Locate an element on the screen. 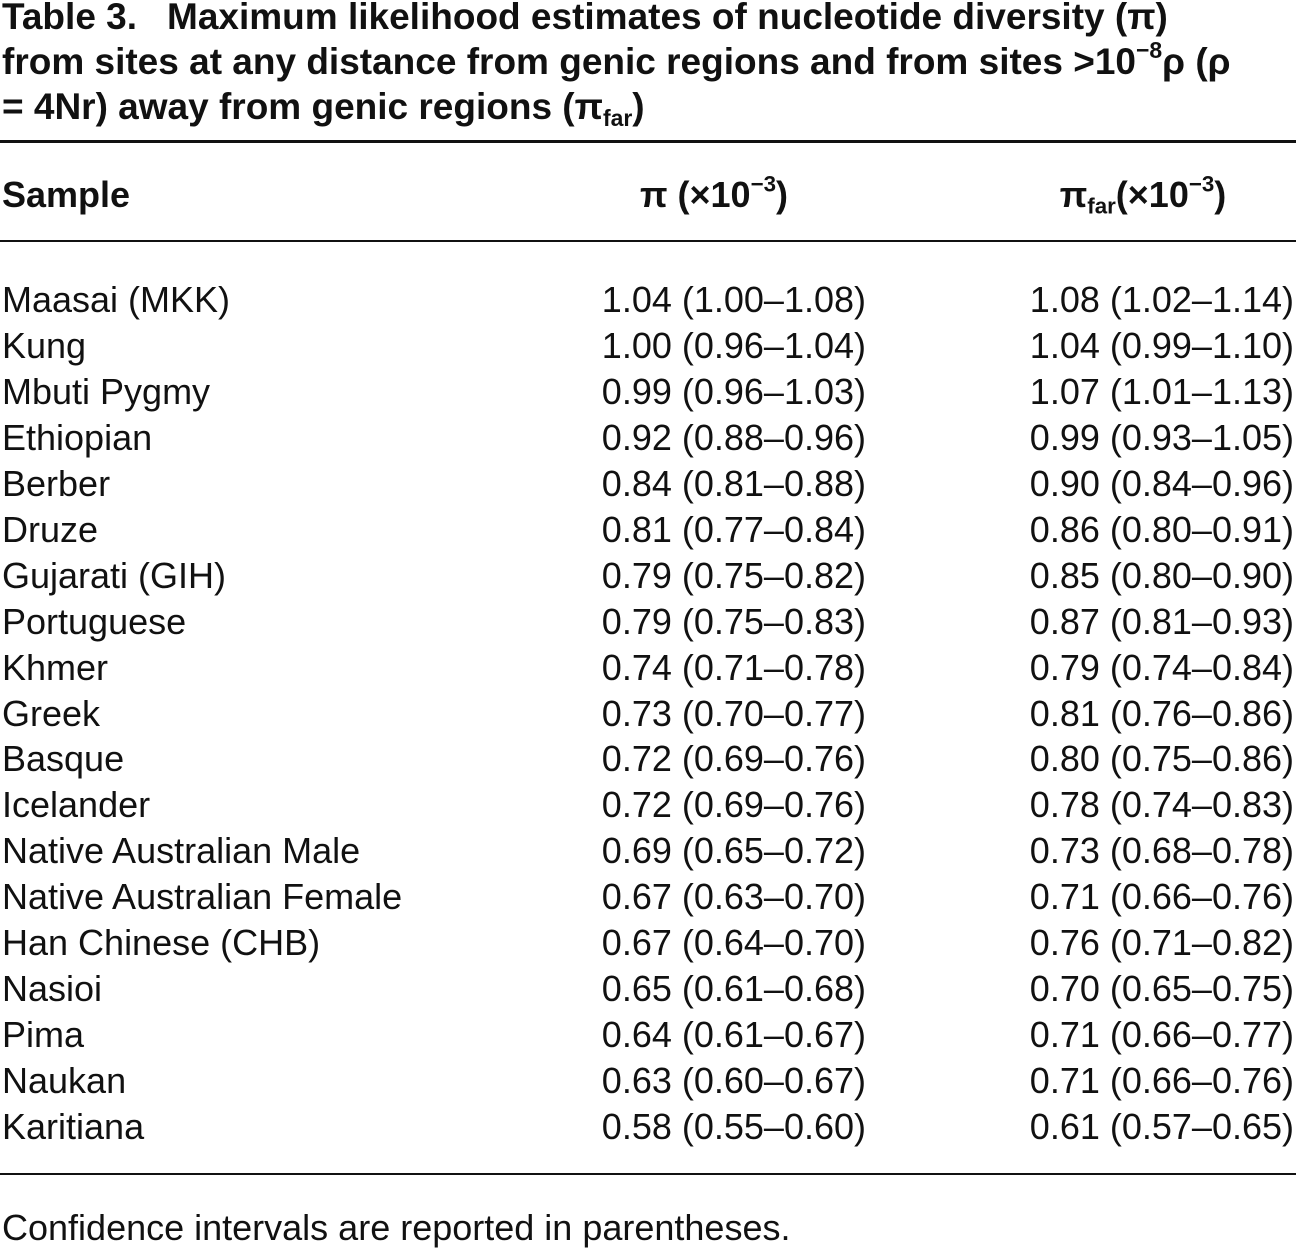 The width and height of the screenshot is (1296, 1252). header-sub: far is located at coordinates (1101, 206).